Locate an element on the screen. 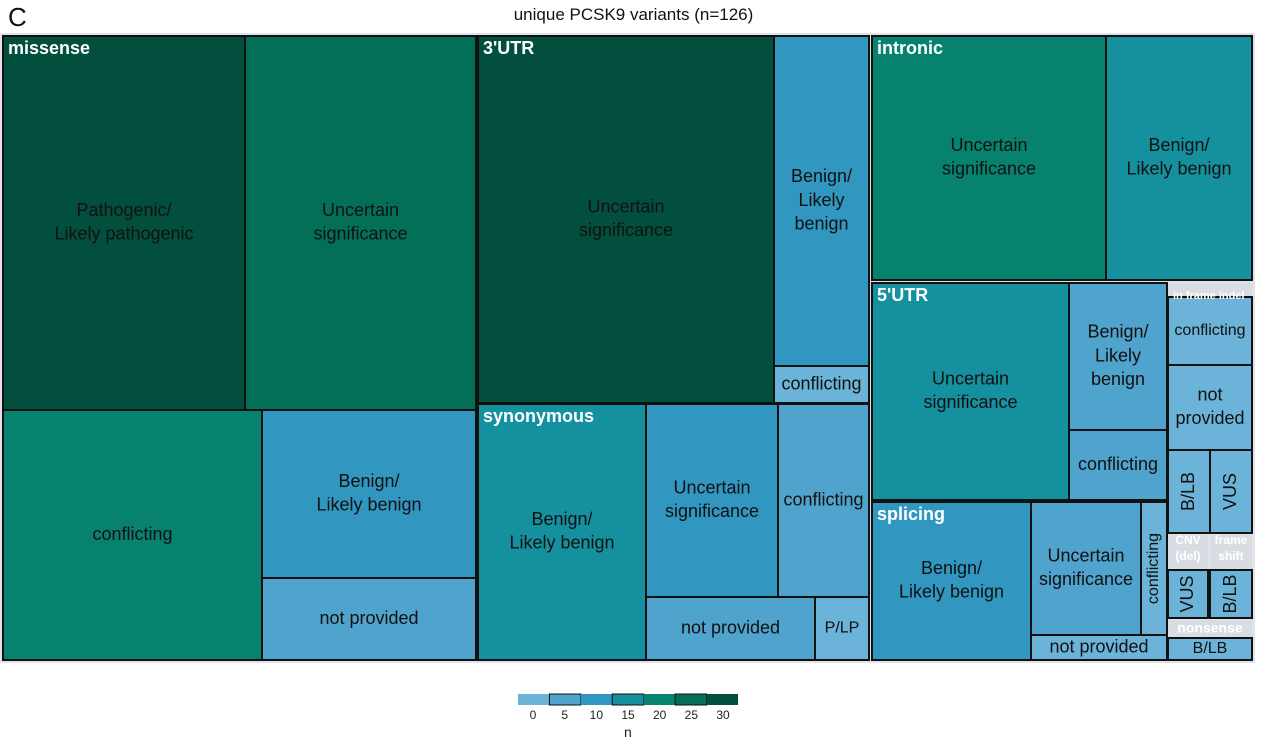  legend-tick-label: 0 is located at coordinates (533, 715).